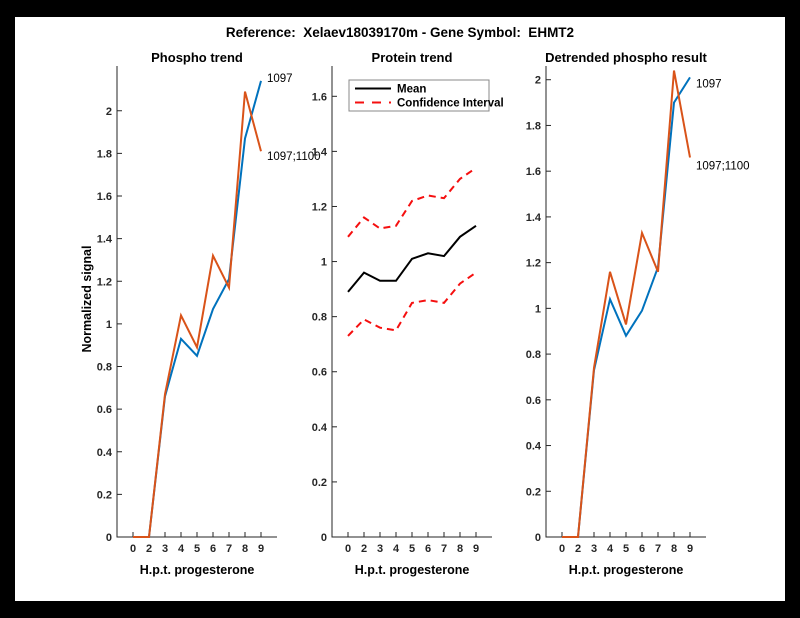 The height and width of the screenshot is (618, 800). What do you see at coordinates (626, 57) in the screenshot?
I see `panel-title-detrended-result: Detrended phospho result` at bounding box center [626, 57].